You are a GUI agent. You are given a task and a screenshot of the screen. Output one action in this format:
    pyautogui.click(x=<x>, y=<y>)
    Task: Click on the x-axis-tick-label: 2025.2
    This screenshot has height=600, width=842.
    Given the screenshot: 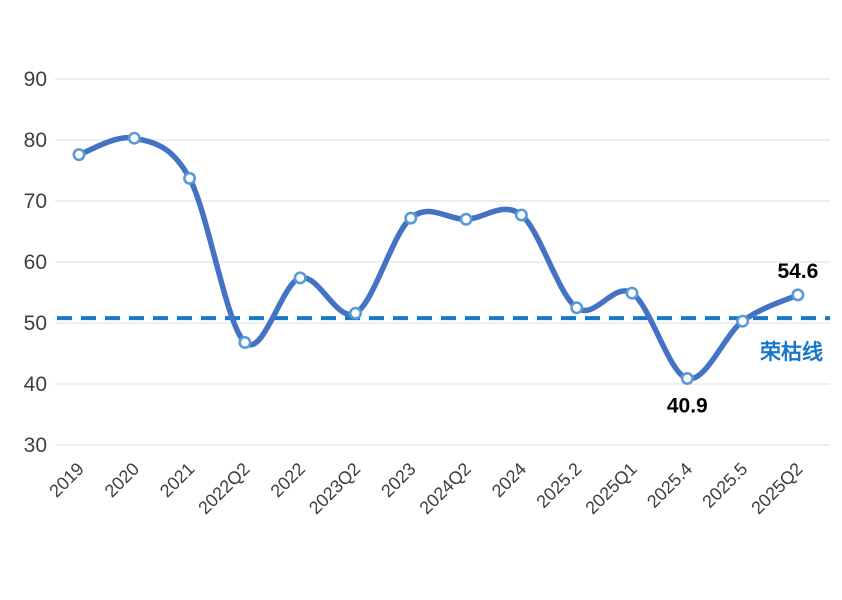 What is the action you would take?
    pyautogui.click(x=558, y=485)
    